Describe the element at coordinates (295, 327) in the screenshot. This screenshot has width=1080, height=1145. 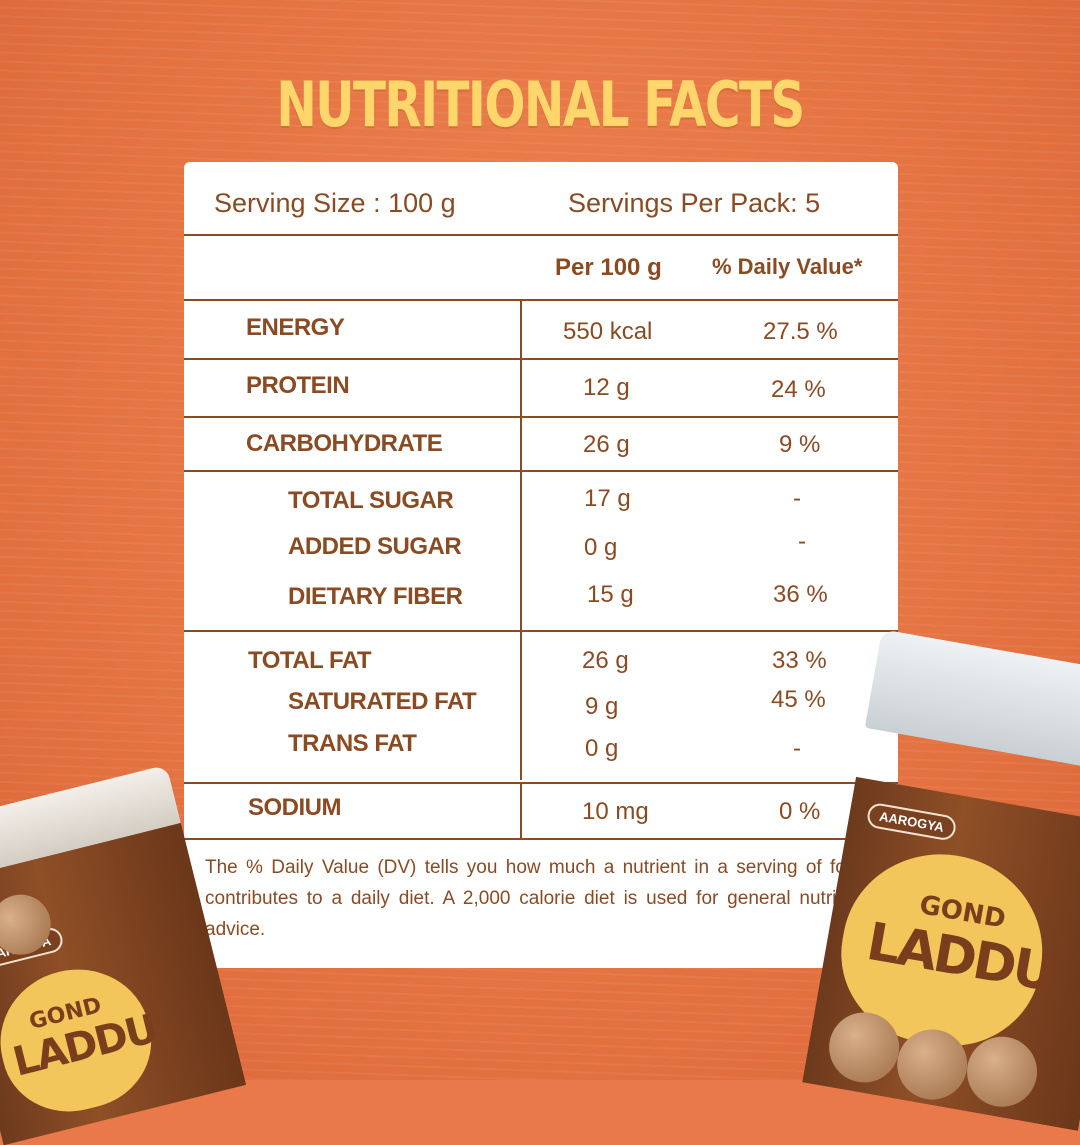
I see `nutrient-name: ENERGY` at that location.